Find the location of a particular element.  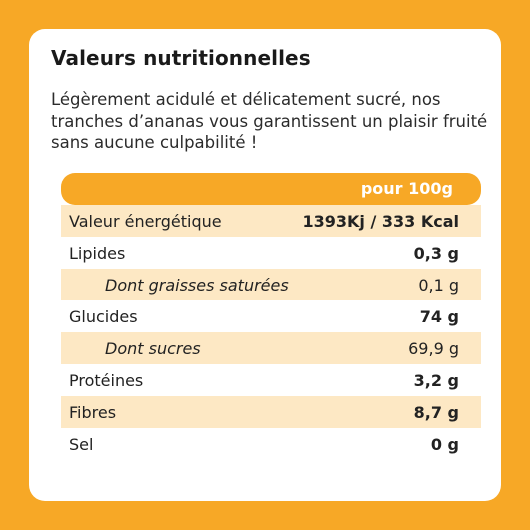

table-row-proteins: Protéines 3,2 g is located at coordinates (271, 380).